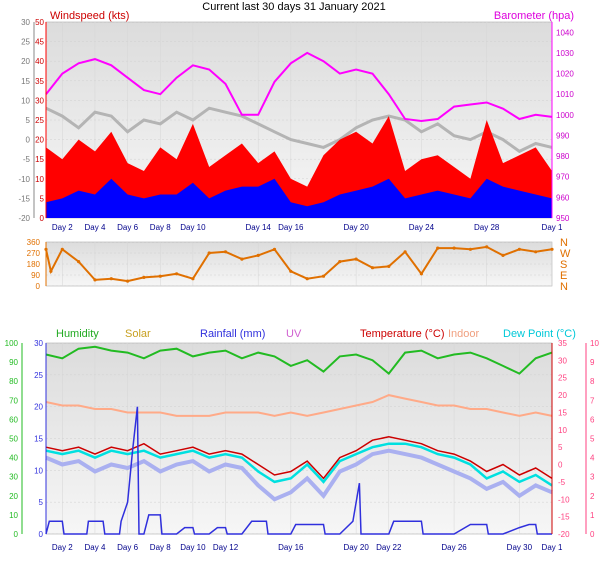 This screenshot has height=561, width=608. I want to click on solar-legend-label: Solar, so click(138, 334).